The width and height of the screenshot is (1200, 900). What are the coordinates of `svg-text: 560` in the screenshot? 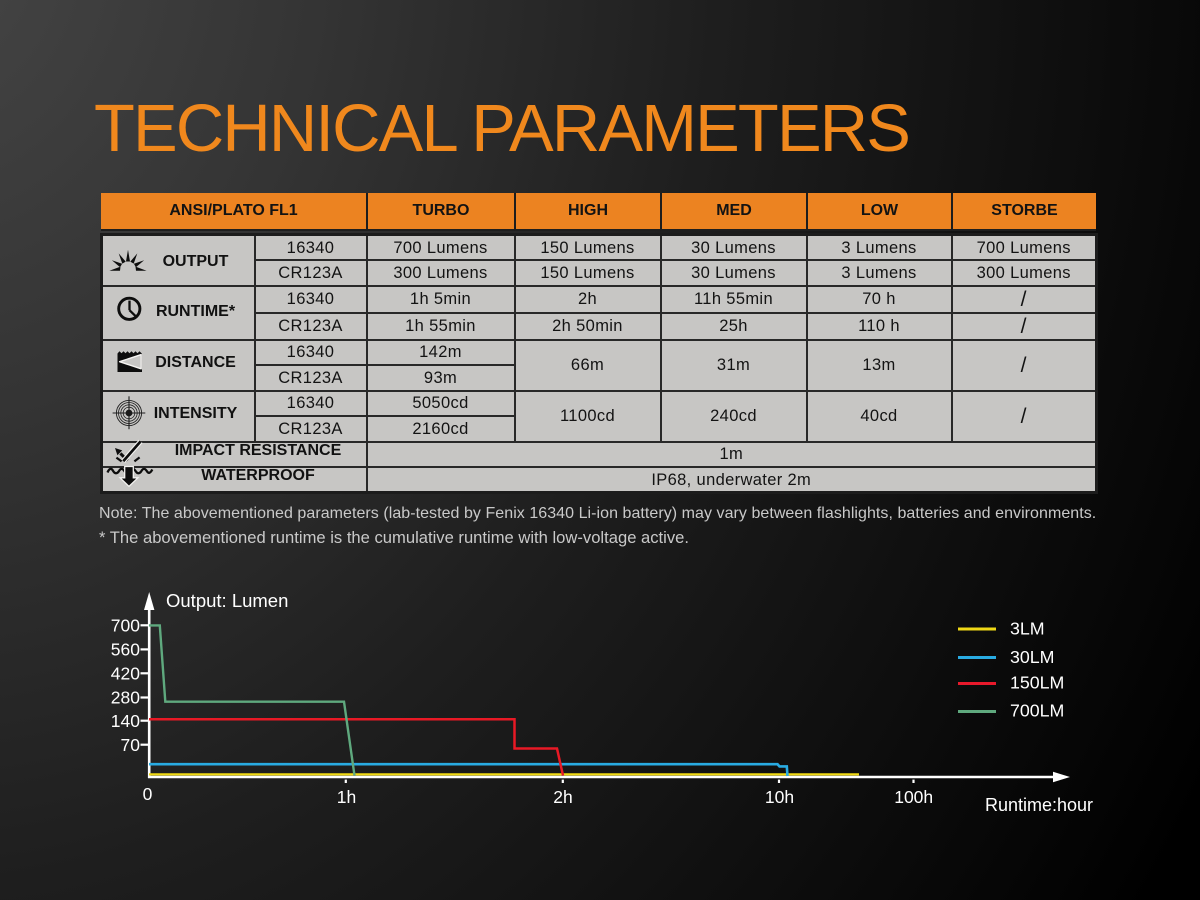 It's located at (125, 650).